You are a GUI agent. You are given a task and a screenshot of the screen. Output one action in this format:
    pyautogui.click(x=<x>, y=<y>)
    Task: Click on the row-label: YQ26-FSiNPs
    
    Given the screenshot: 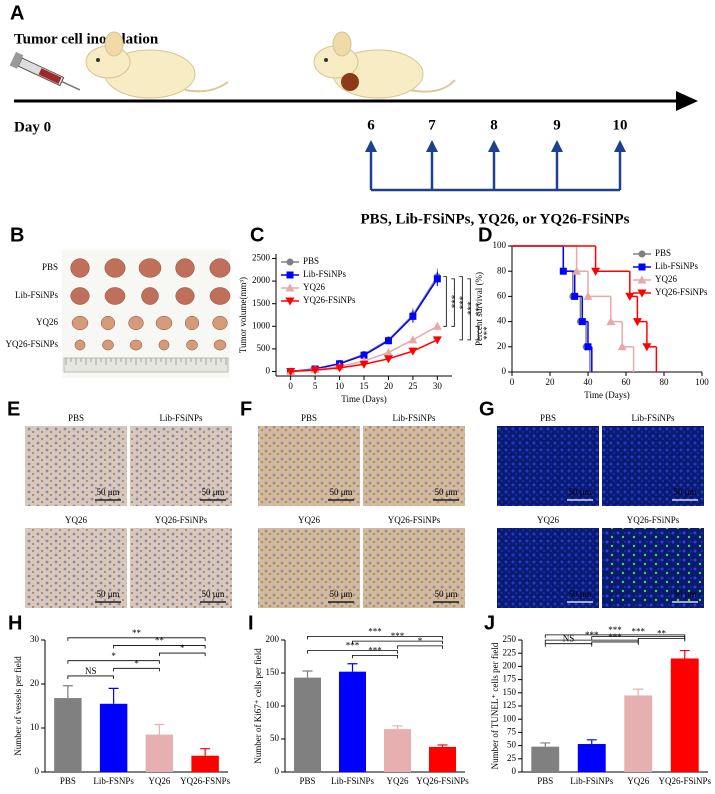 What is the action you would take?
    pyautogui.click(x=31, y=344)
    